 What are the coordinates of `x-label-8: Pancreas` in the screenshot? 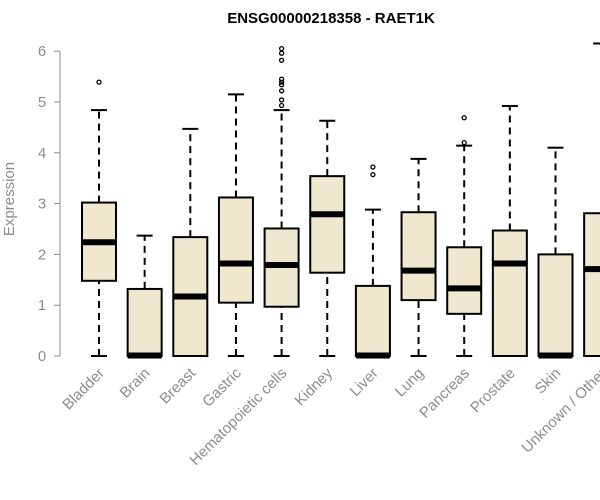 It's located at (444, 393).